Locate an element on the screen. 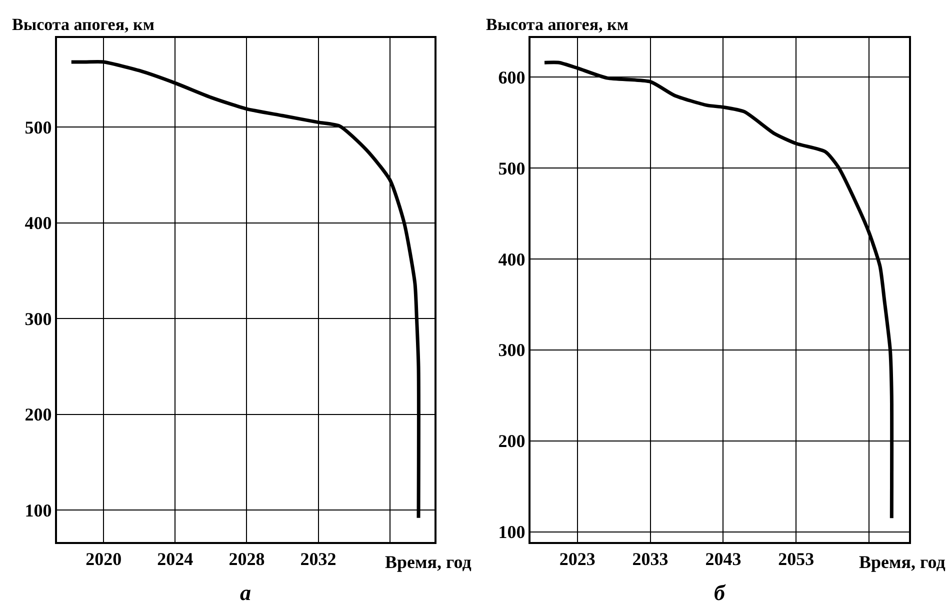 This screenshot has height=604, width=951. x-tick-label: 2033 is located at coordinates (650, 559).